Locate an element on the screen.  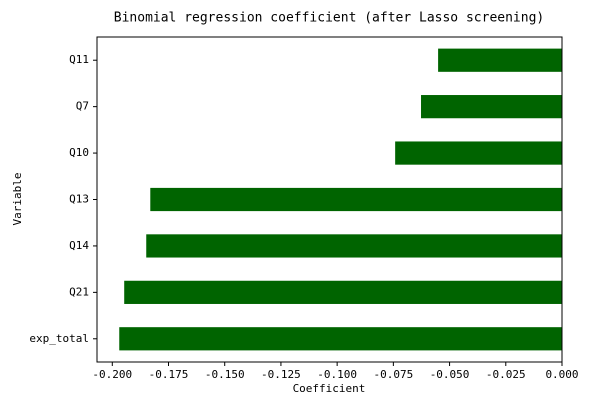
y-tick-label: exp_total is located at coordinates (59, 338).